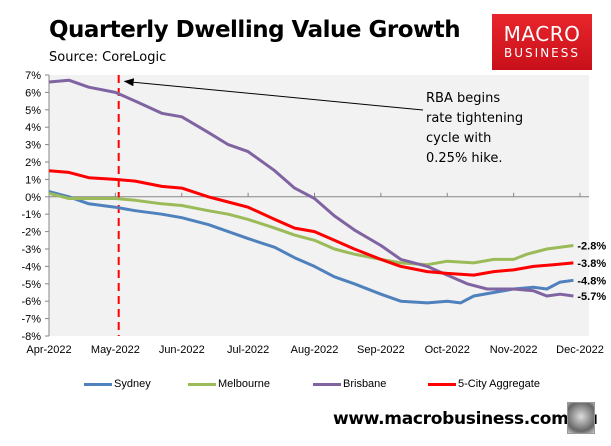 This screenshot has width=611, height=446. I want to click on end-label-5-city-aggregate: -3.8%, so click(591, 264).